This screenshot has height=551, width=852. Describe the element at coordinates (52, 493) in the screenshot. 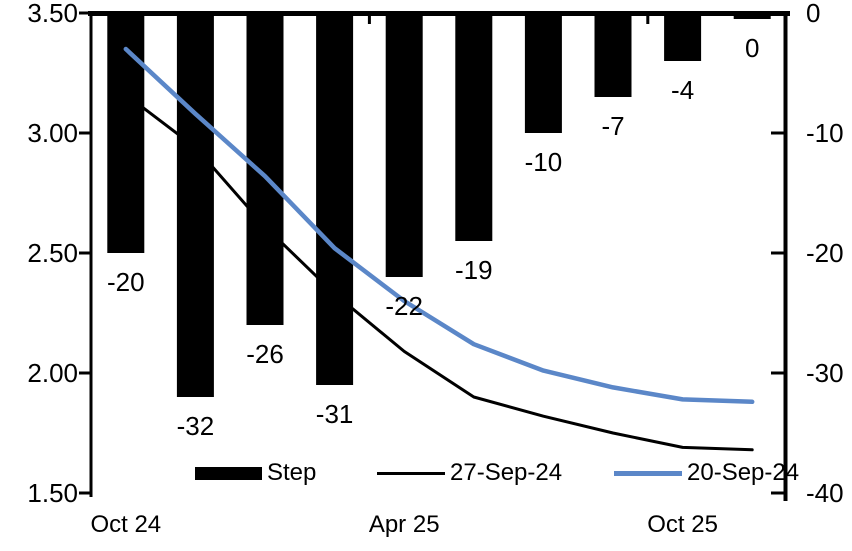

I see `left-axis-label-1.50: 1.50` at that location.